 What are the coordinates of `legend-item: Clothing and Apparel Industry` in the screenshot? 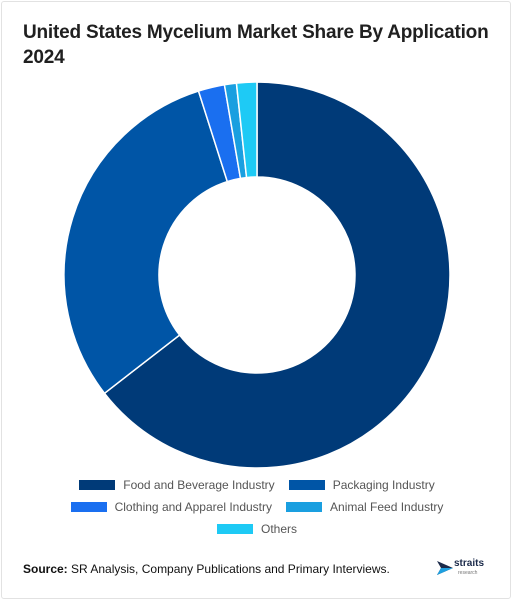 It's located at (171, 507).